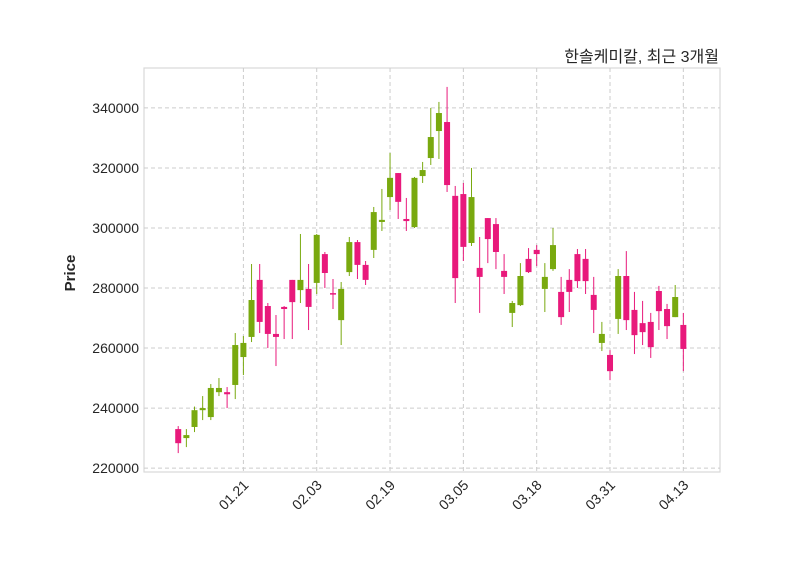 The image size is (800, 580). What do you see at coordinates (600, 495) in the screenshot?
I see `x-tick-label: 03.31` at bounding box center [600, 495].